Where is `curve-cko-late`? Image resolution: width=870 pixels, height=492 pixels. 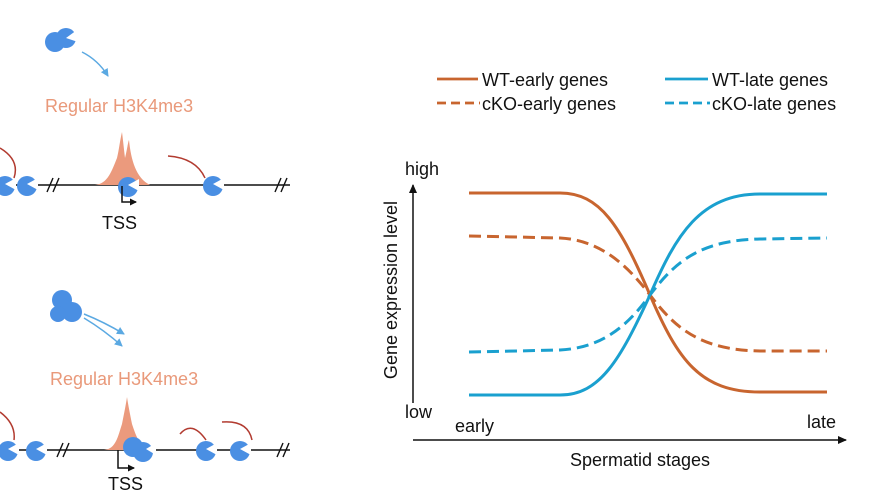
curve-cko-late is located at coordinates (648, 295).